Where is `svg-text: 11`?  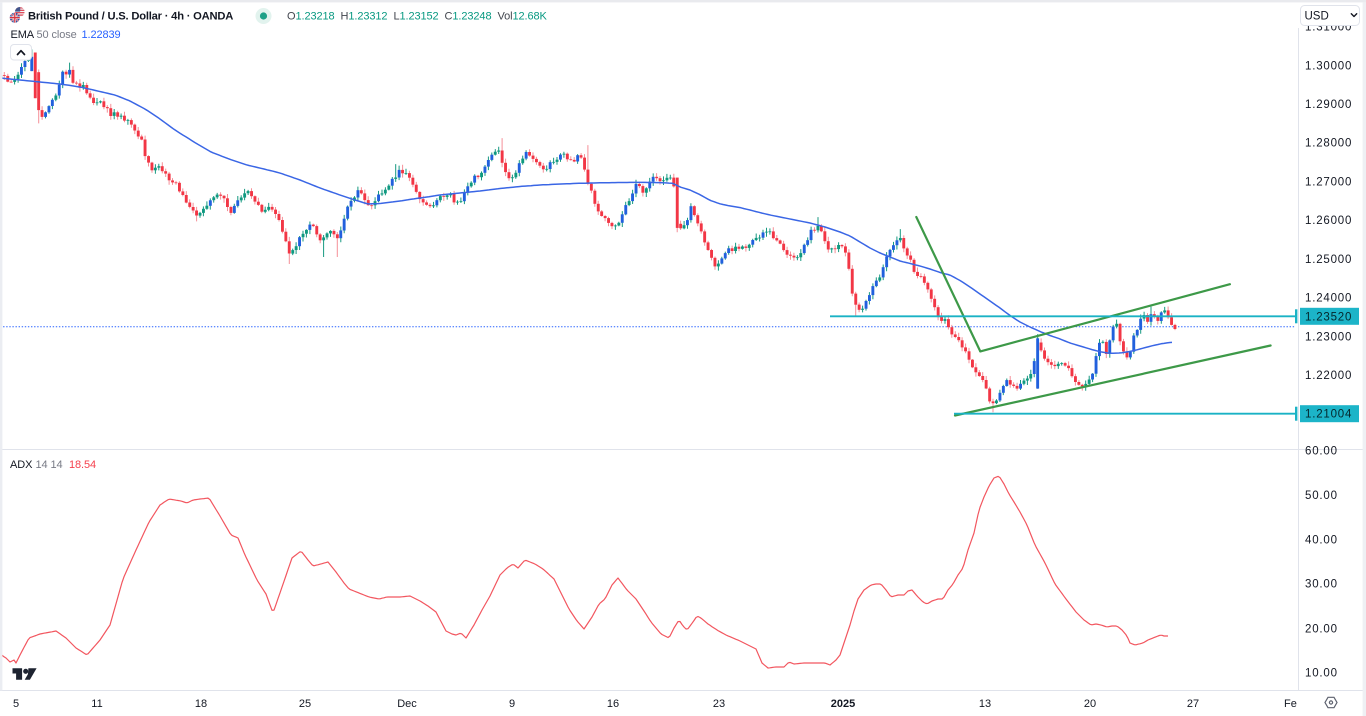 svg-text: 11 is located at coordinates (96, 704).